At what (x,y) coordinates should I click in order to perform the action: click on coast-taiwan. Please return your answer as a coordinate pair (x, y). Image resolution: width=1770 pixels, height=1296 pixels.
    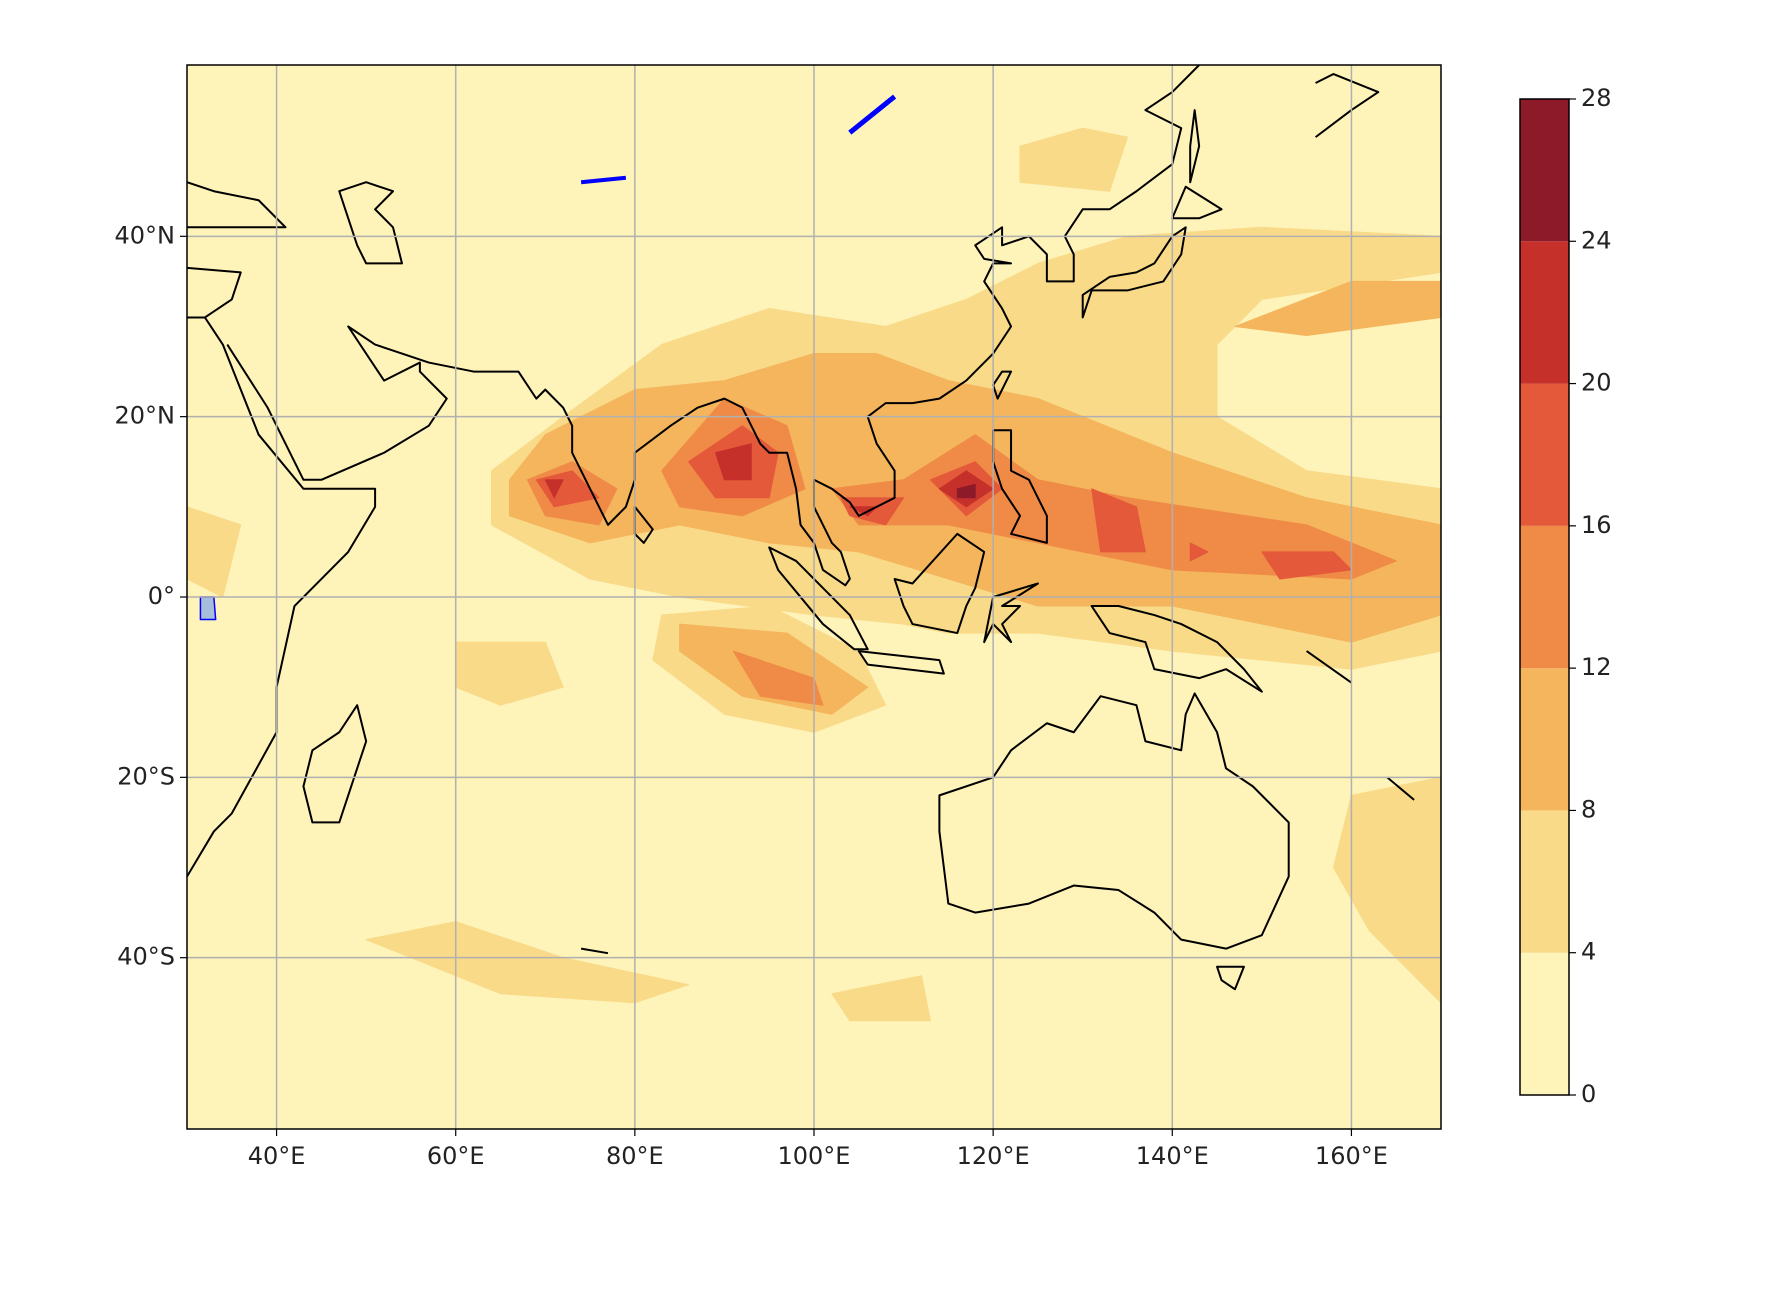
    Looking at the image, I should click on (1002, 385).